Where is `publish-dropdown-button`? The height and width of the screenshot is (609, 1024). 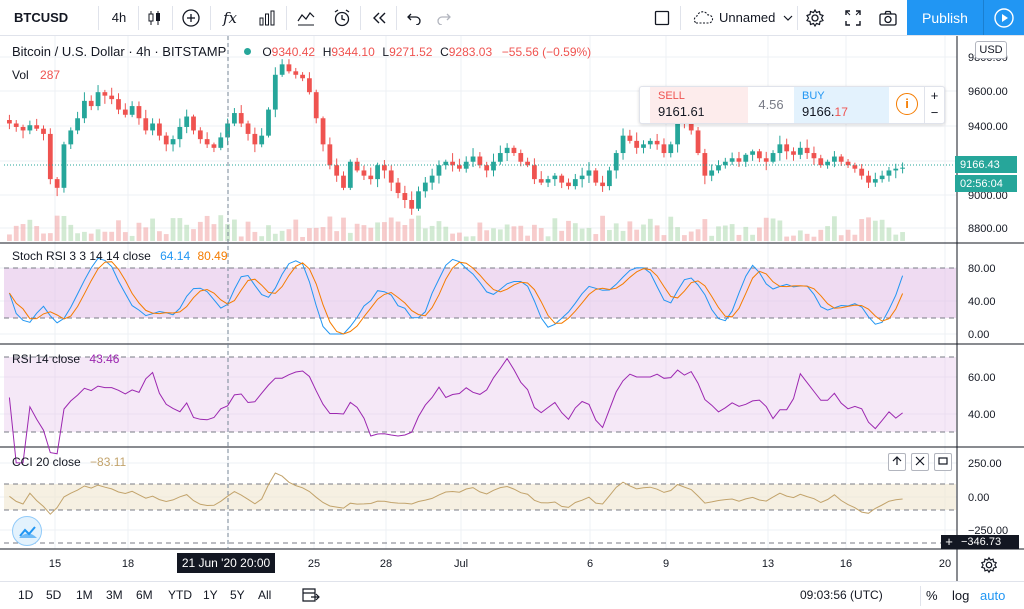 publish-dropdown-button is located at coordinates (1003, 17).